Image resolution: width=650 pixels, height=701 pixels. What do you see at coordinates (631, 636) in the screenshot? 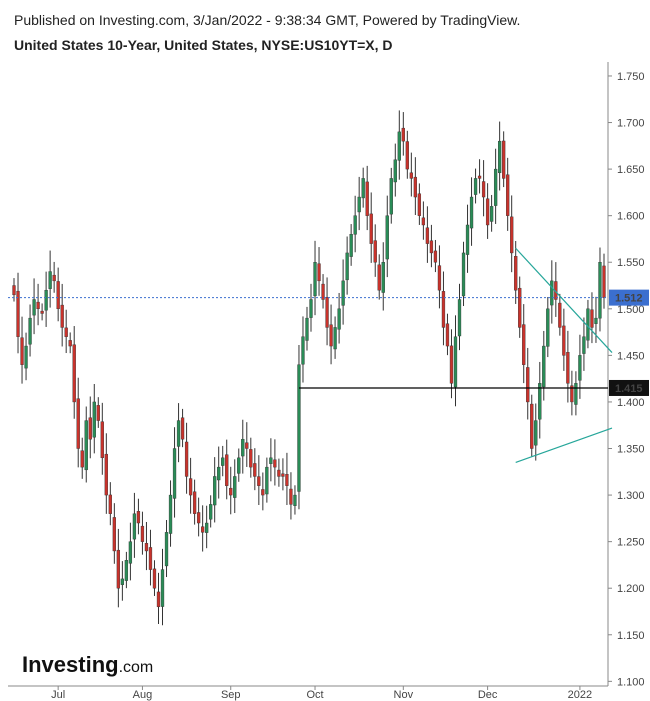
I see `y-tick-label: 1.150` at bounding box center [631, 636].